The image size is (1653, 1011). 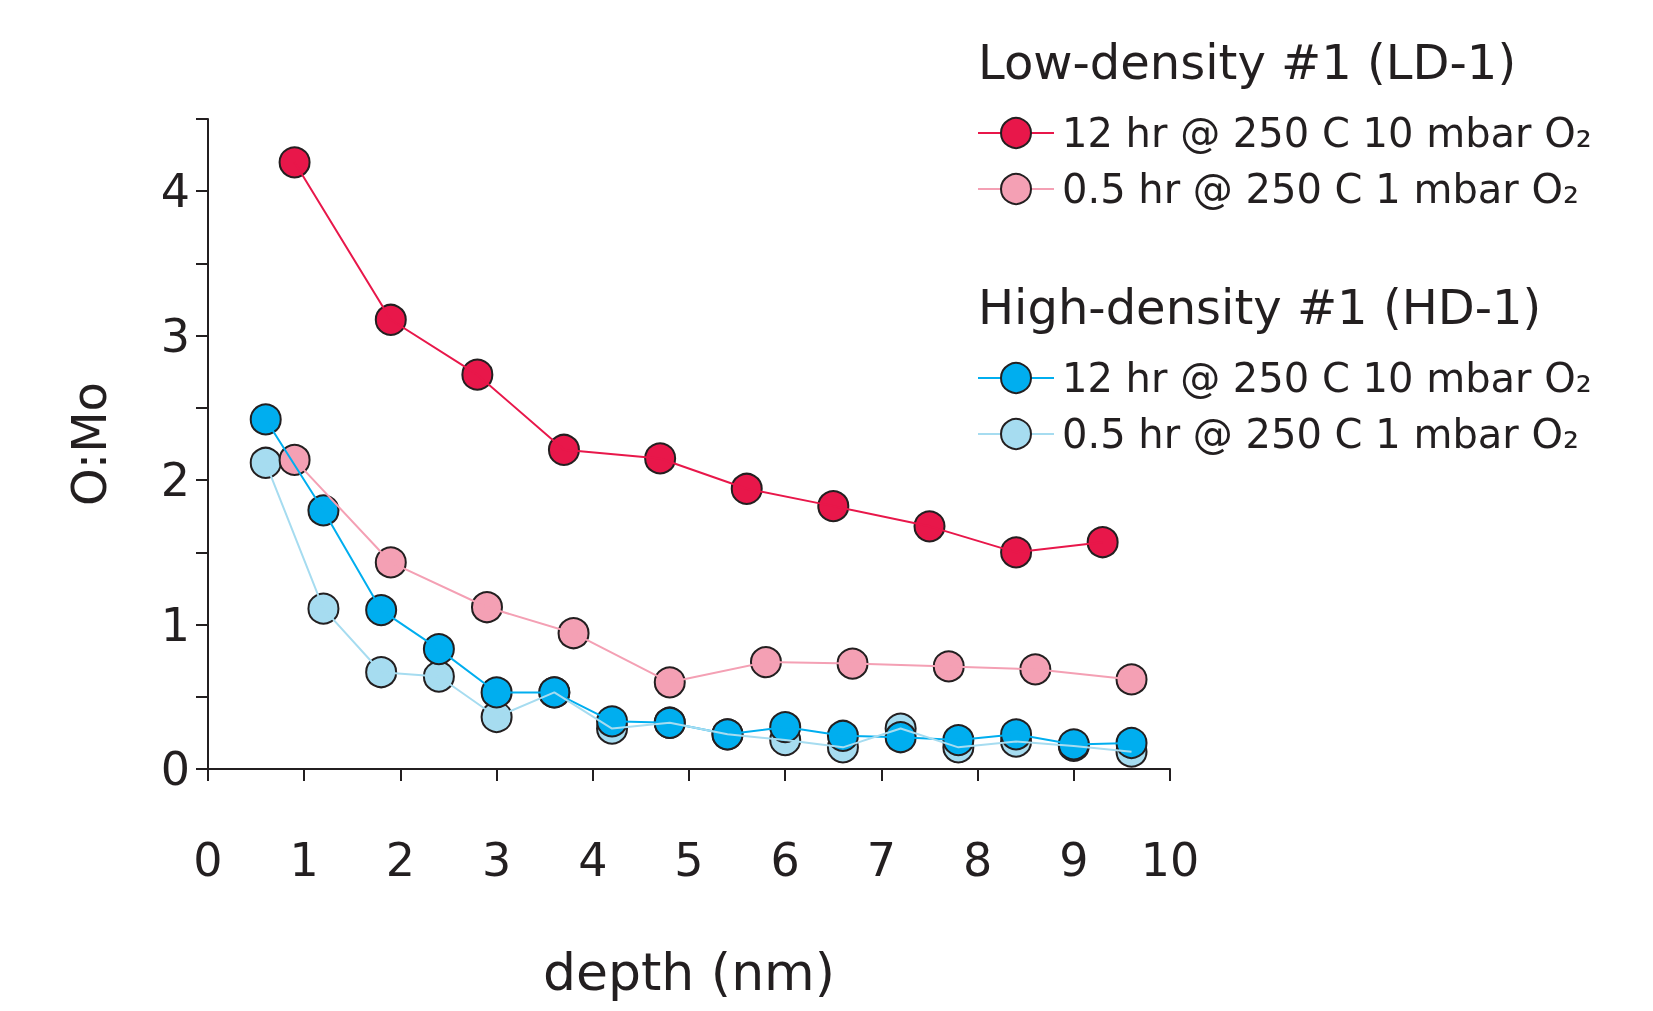 I want to click on y-tick-label: 1, so click(x=175, y=624).